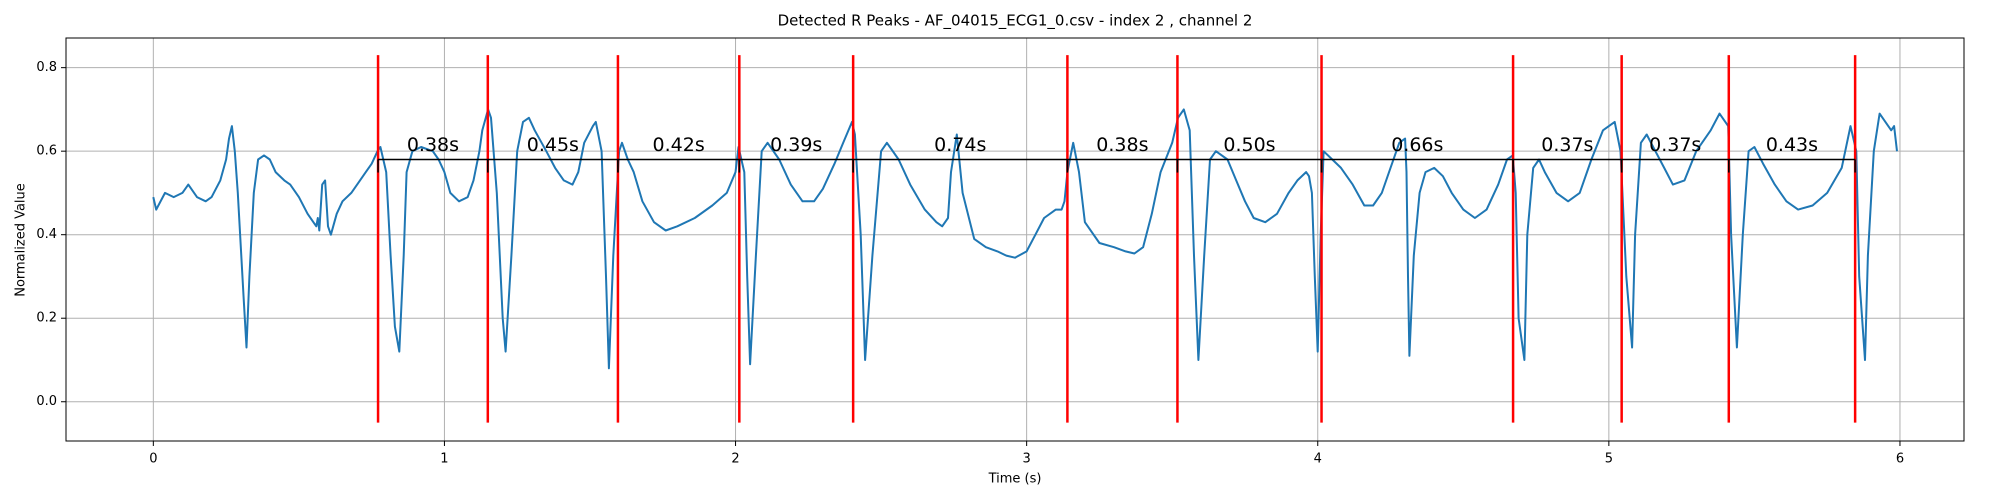 The height and width of the screenshot is (500, 2000). What do you see at coordinates (46, 318) in the screenshot?
I see `y-tick-label: 0.2` at bounding box center [46, 318].